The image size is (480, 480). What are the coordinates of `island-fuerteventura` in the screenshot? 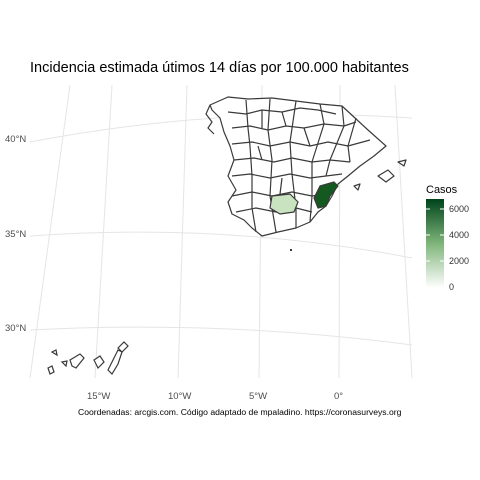 It's located at (115, 362).